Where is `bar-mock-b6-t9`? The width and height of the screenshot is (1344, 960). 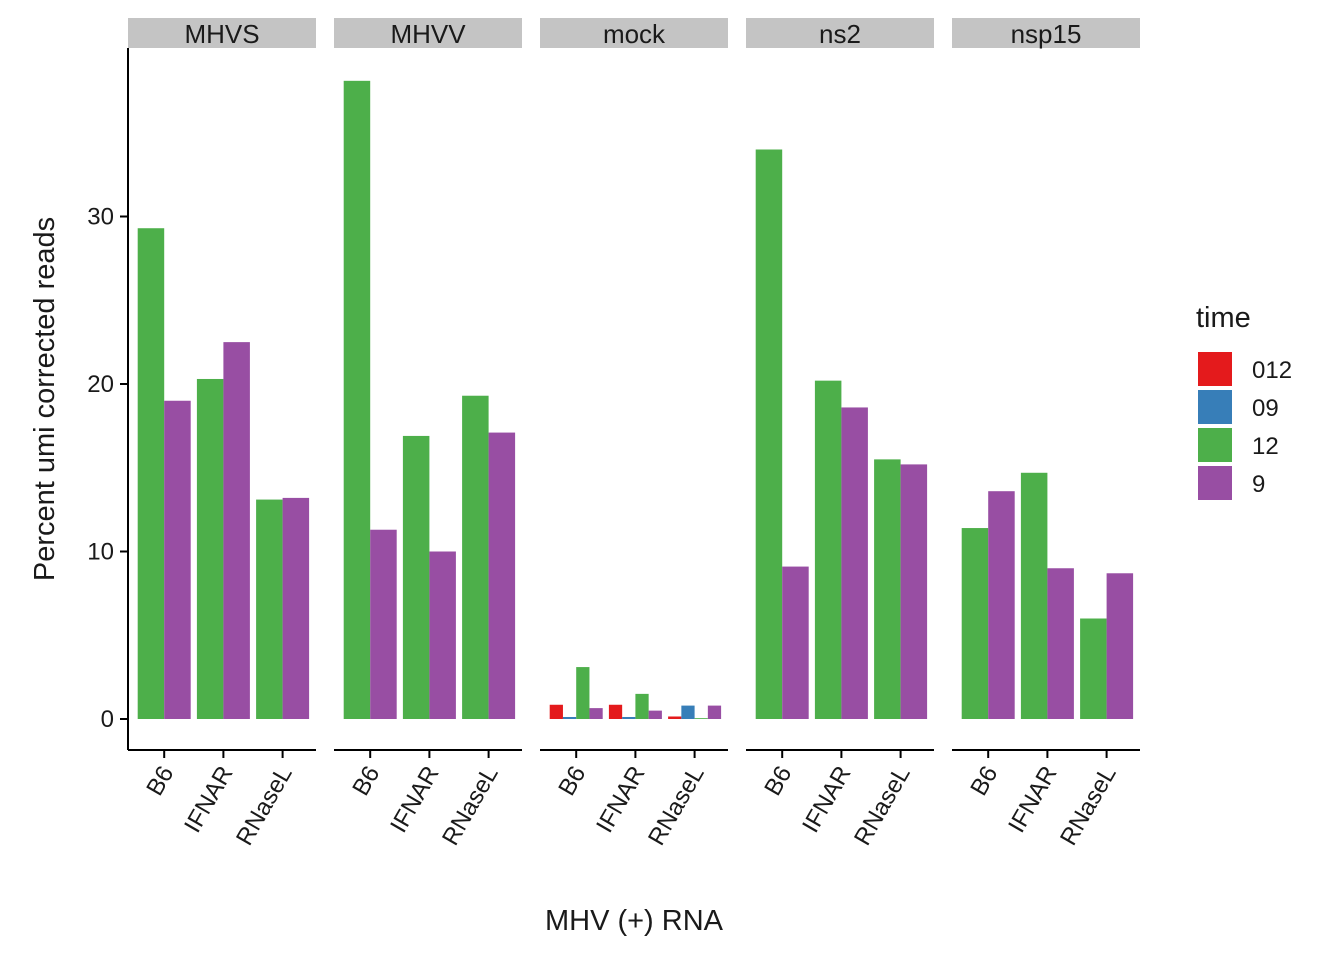
bar-mock-b6-t9 is located at coordinates (596, 713).